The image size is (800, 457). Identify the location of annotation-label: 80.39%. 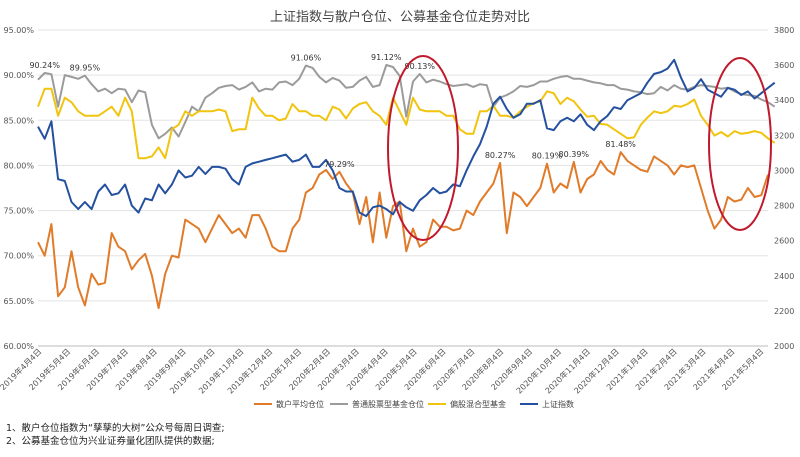
(574, 154).